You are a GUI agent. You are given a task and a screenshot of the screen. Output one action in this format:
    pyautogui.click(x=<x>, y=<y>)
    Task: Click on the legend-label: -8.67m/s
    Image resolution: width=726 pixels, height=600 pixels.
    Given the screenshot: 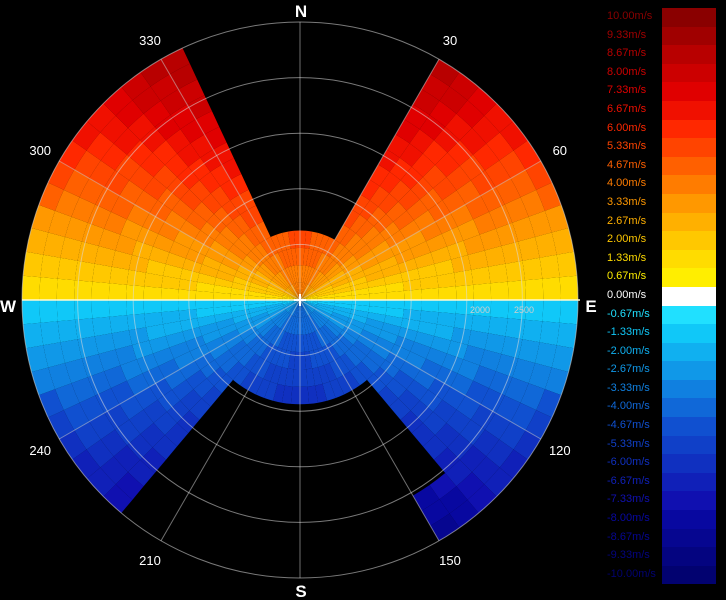 What is the action you would take?
    pyautogui.click(x=628, y=536)
    